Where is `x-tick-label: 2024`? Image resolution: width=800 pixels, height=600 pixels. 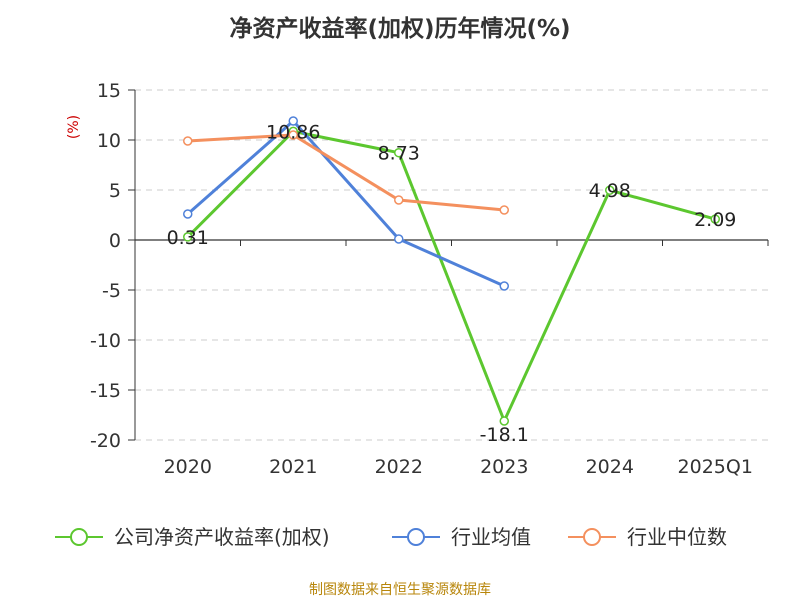
x-tick-label: 2024 is located at coordinates (610, 467).